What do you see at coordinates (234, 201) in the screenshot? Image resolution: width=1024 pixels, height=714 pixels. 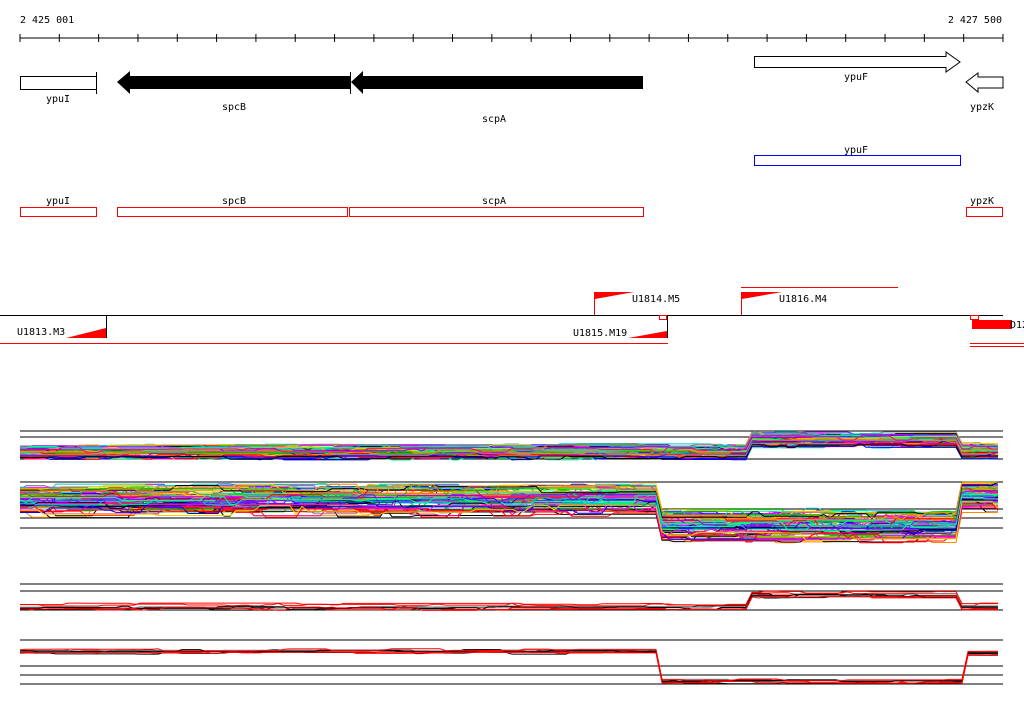 I see `annotation-label: spcB` at bounding box center [234, 201].